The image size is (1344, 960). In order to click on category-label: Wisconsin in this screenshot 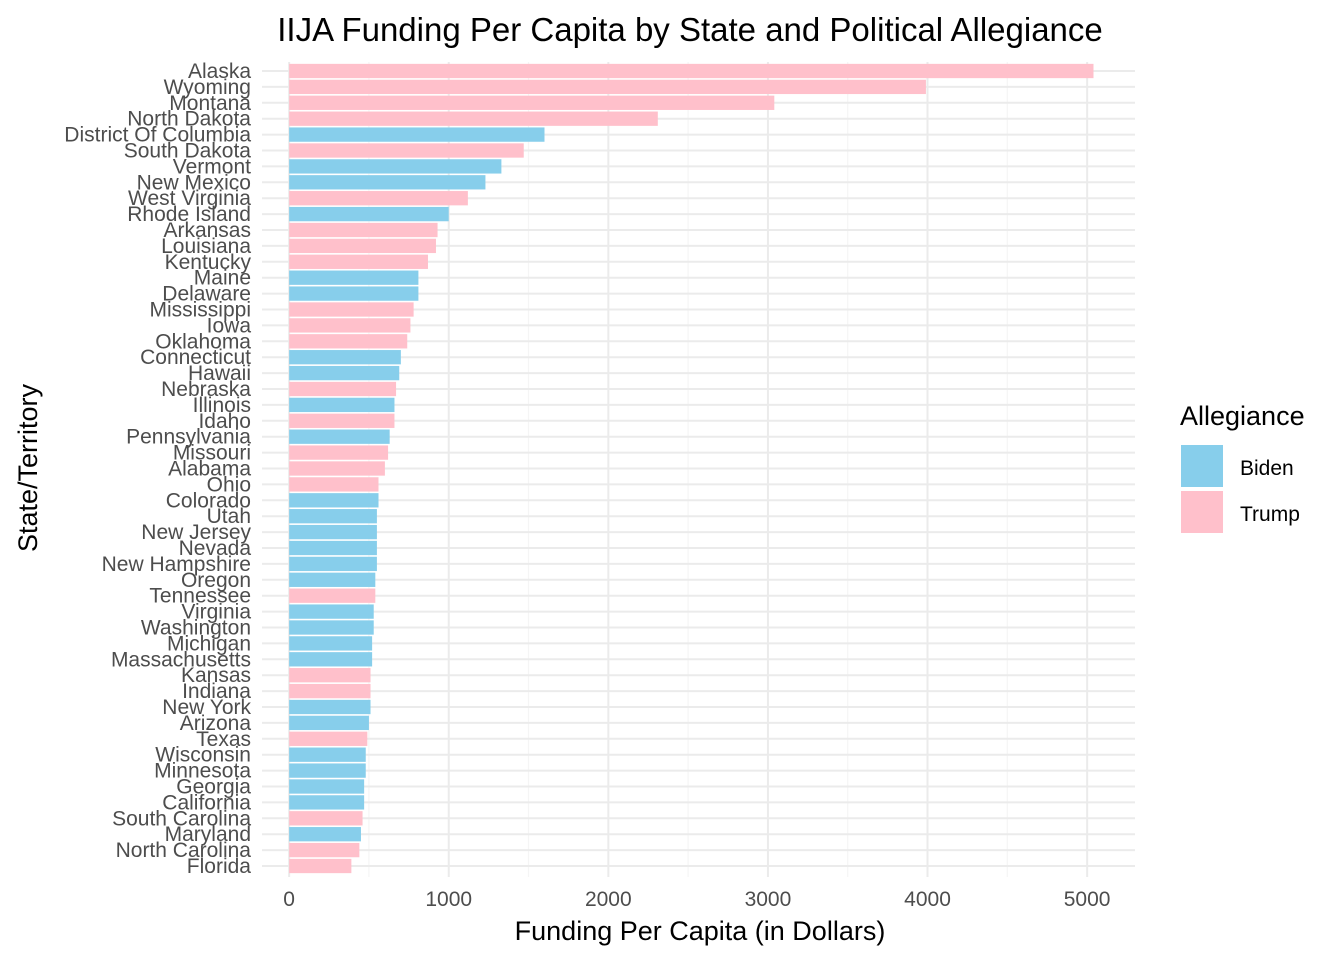, I will do `click(203, 755)`.